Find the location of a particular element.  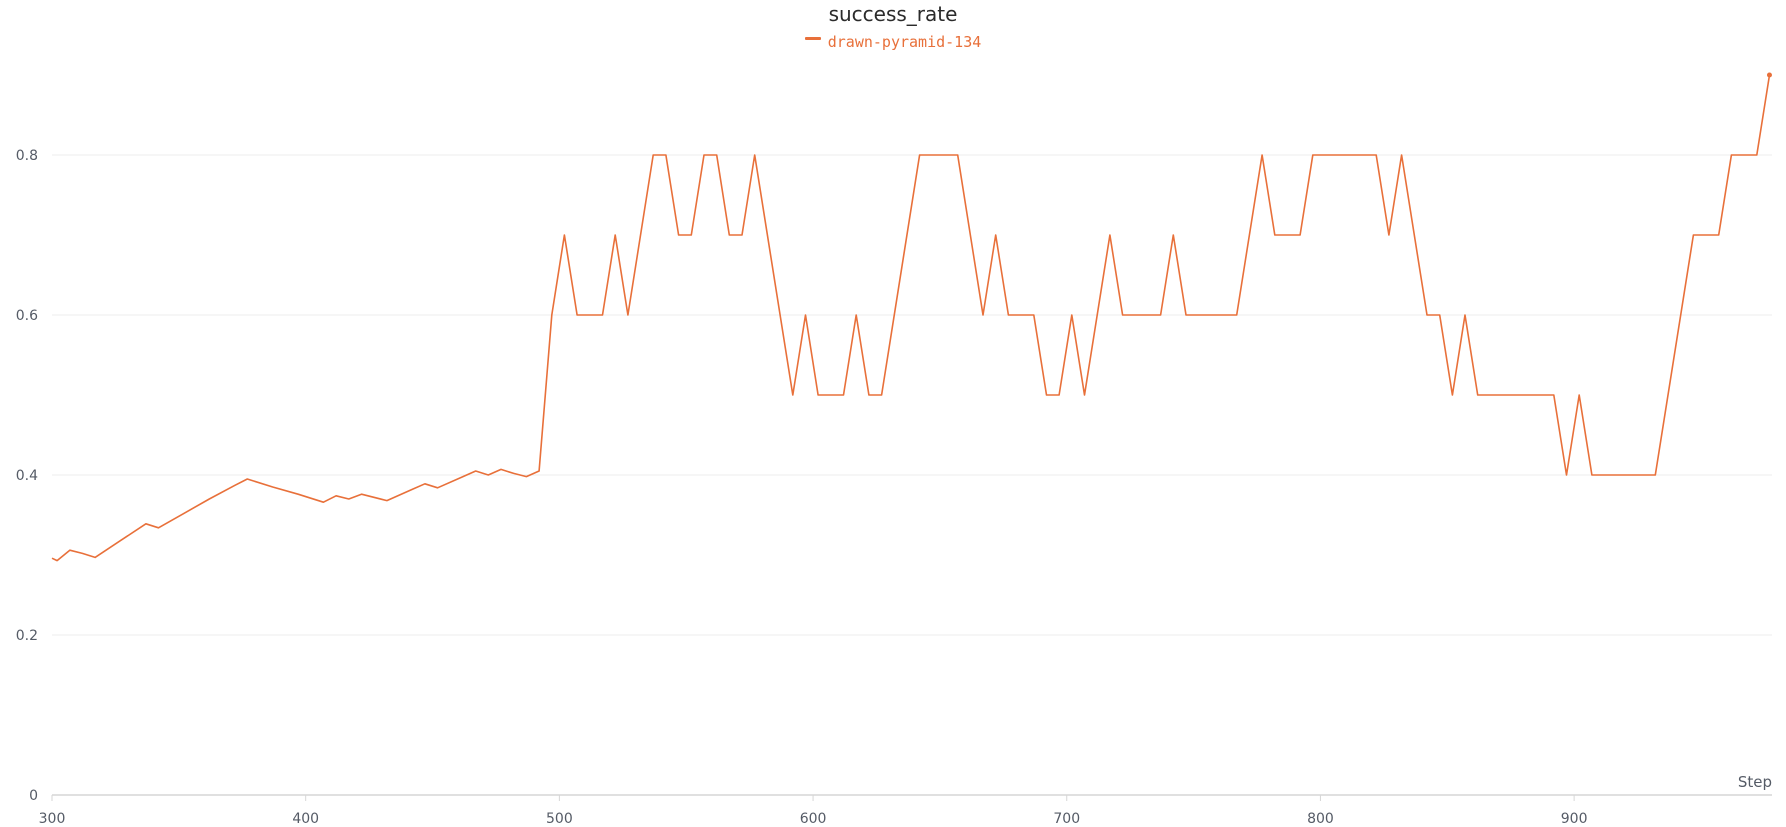

x-tick-label-2: 500 is located at coordinates (559, 819).